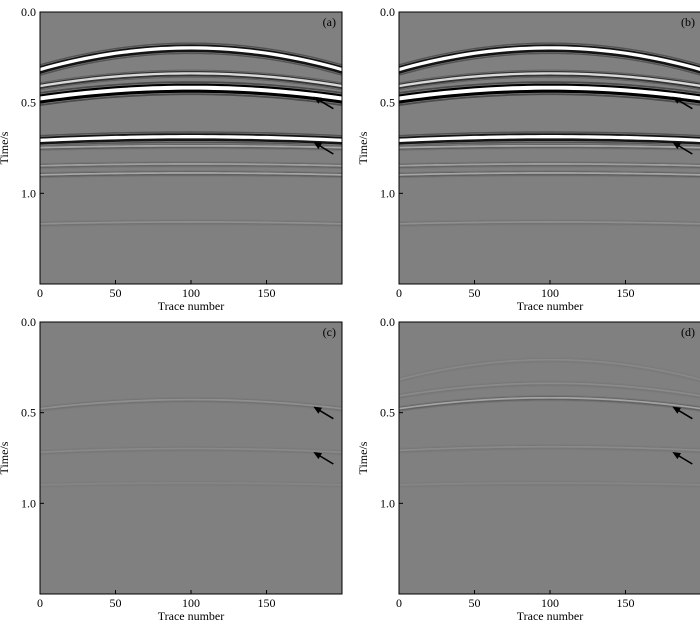 Image resolution: width=700 pixels, height=631 pixels. What do you see at coordinates (387, 12) in the screenshot?
I see `y-tick-label: 0.0` at bounding box center [387, 12].